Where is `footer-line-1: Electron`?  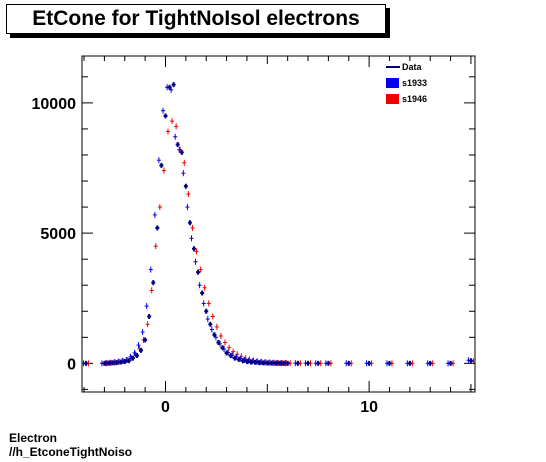
footer-line-1: Electron is located at coordinates (33, 438).